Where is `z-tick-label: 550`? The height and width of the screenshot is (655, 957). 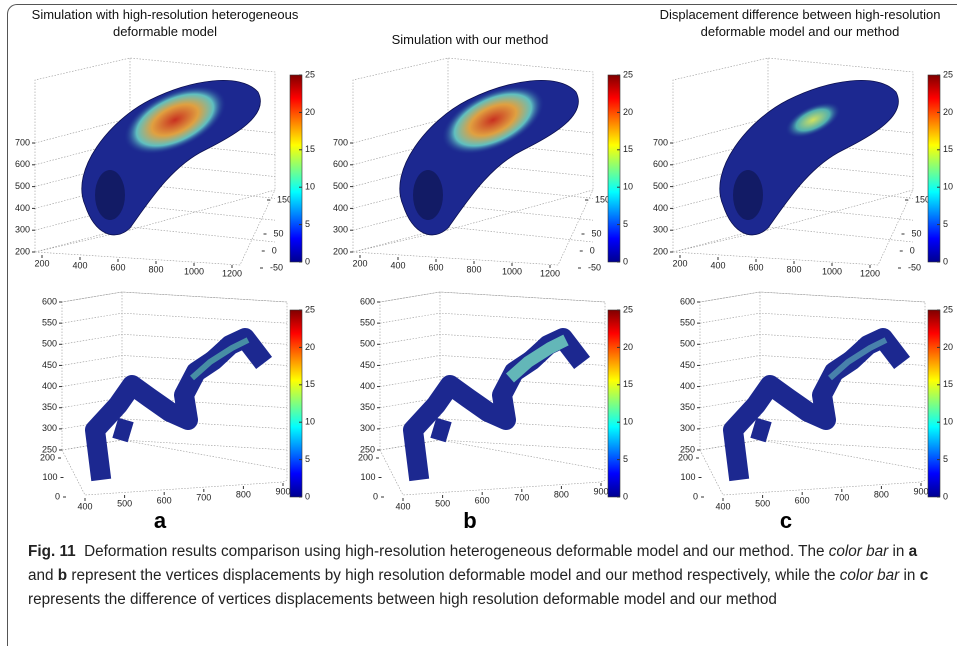
z-tick-label: 550 is located at coordinates (367, 323).